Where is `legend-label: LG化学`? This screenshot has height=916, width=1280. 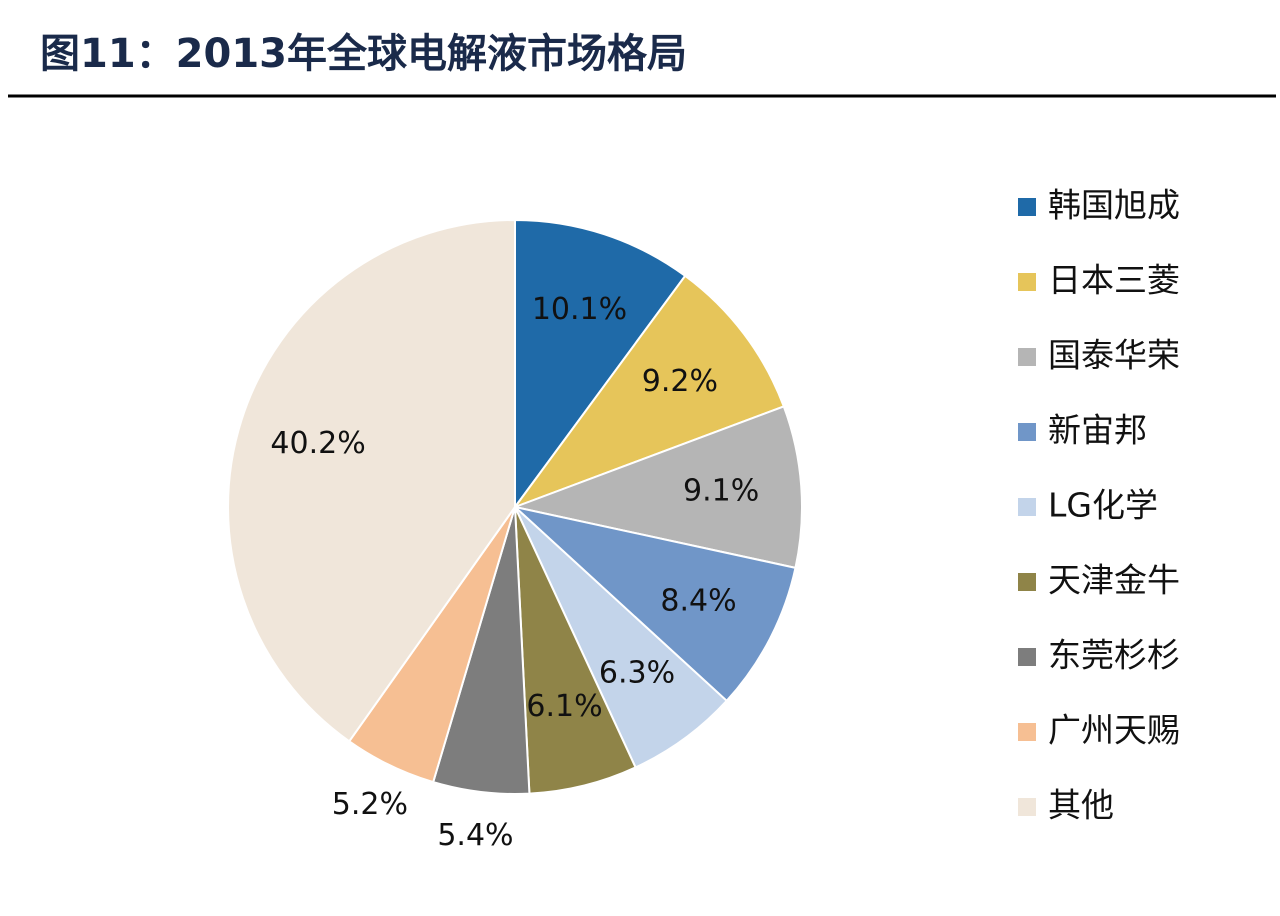
legend-label: LG化学 is located at coordinates (1103, 505).